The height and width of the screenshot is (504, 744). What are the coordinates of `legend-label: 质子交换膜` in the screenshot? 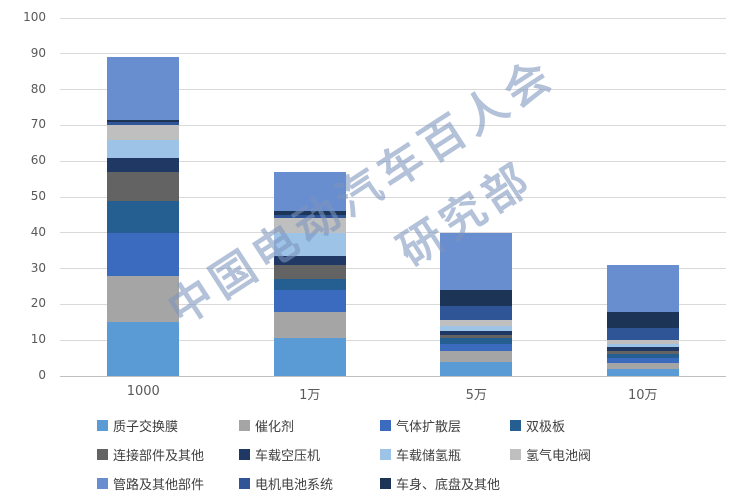 It's located at (146, 427).